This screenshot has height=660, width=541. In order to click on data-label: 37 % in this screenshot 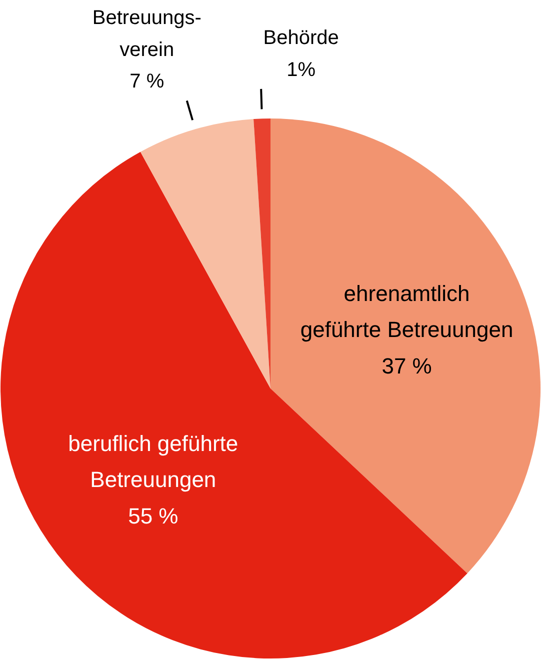, I will do `click(407, 365)`.